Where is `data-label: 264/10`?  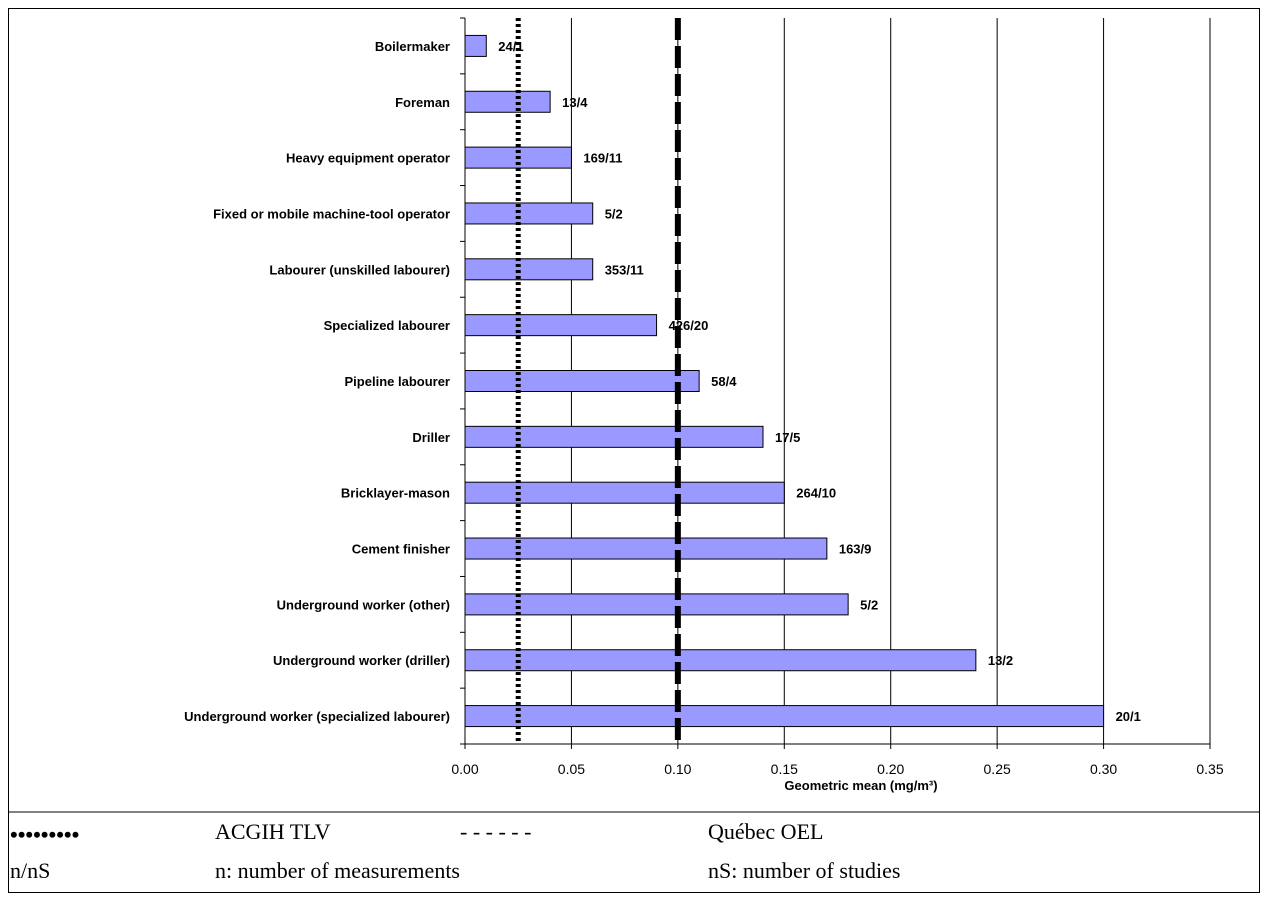
data-label: 264/10 is located at coordinates (816, 493).